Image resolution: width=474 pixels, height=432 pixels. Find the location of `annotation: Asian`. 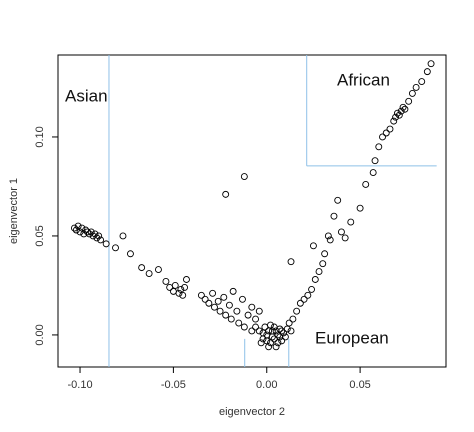

annotation: Asian is located at coordinates (86, 95).